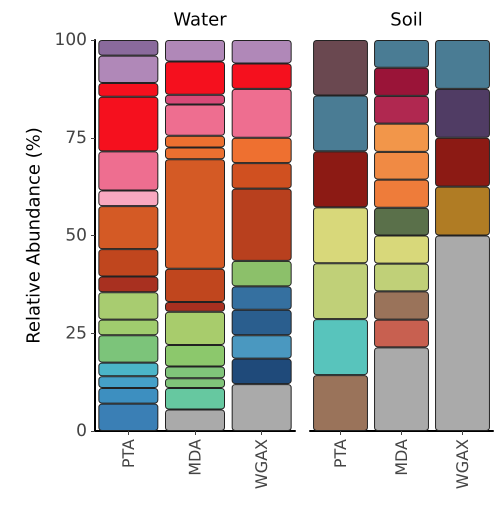 Image resolution: width=498 pixels, height=506 pixels. Describe the element at coordinates (76, 138) in the screenshot. I see `y-tick-label: 75` at that location.